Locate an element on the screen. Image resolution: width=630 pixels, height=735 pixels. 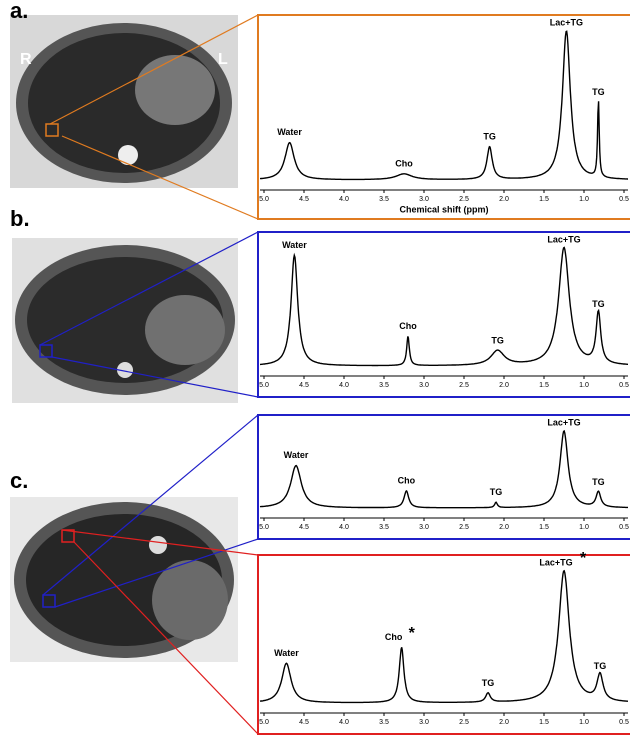
side-label: R is located at coordinates (26, 59).